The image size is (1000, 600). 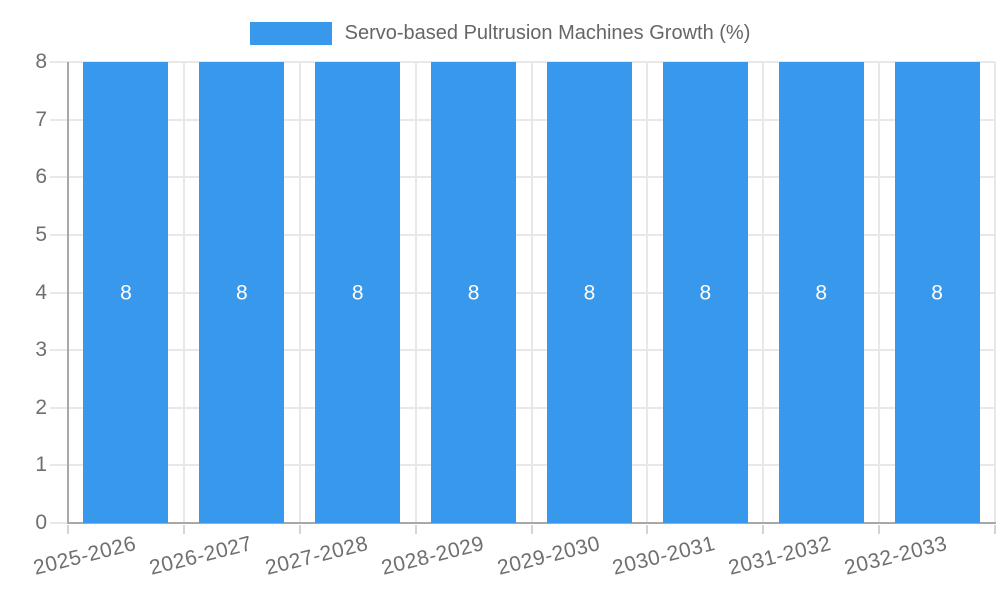 I want to click on y-tick-label: 3, so click(x=41, y=350).